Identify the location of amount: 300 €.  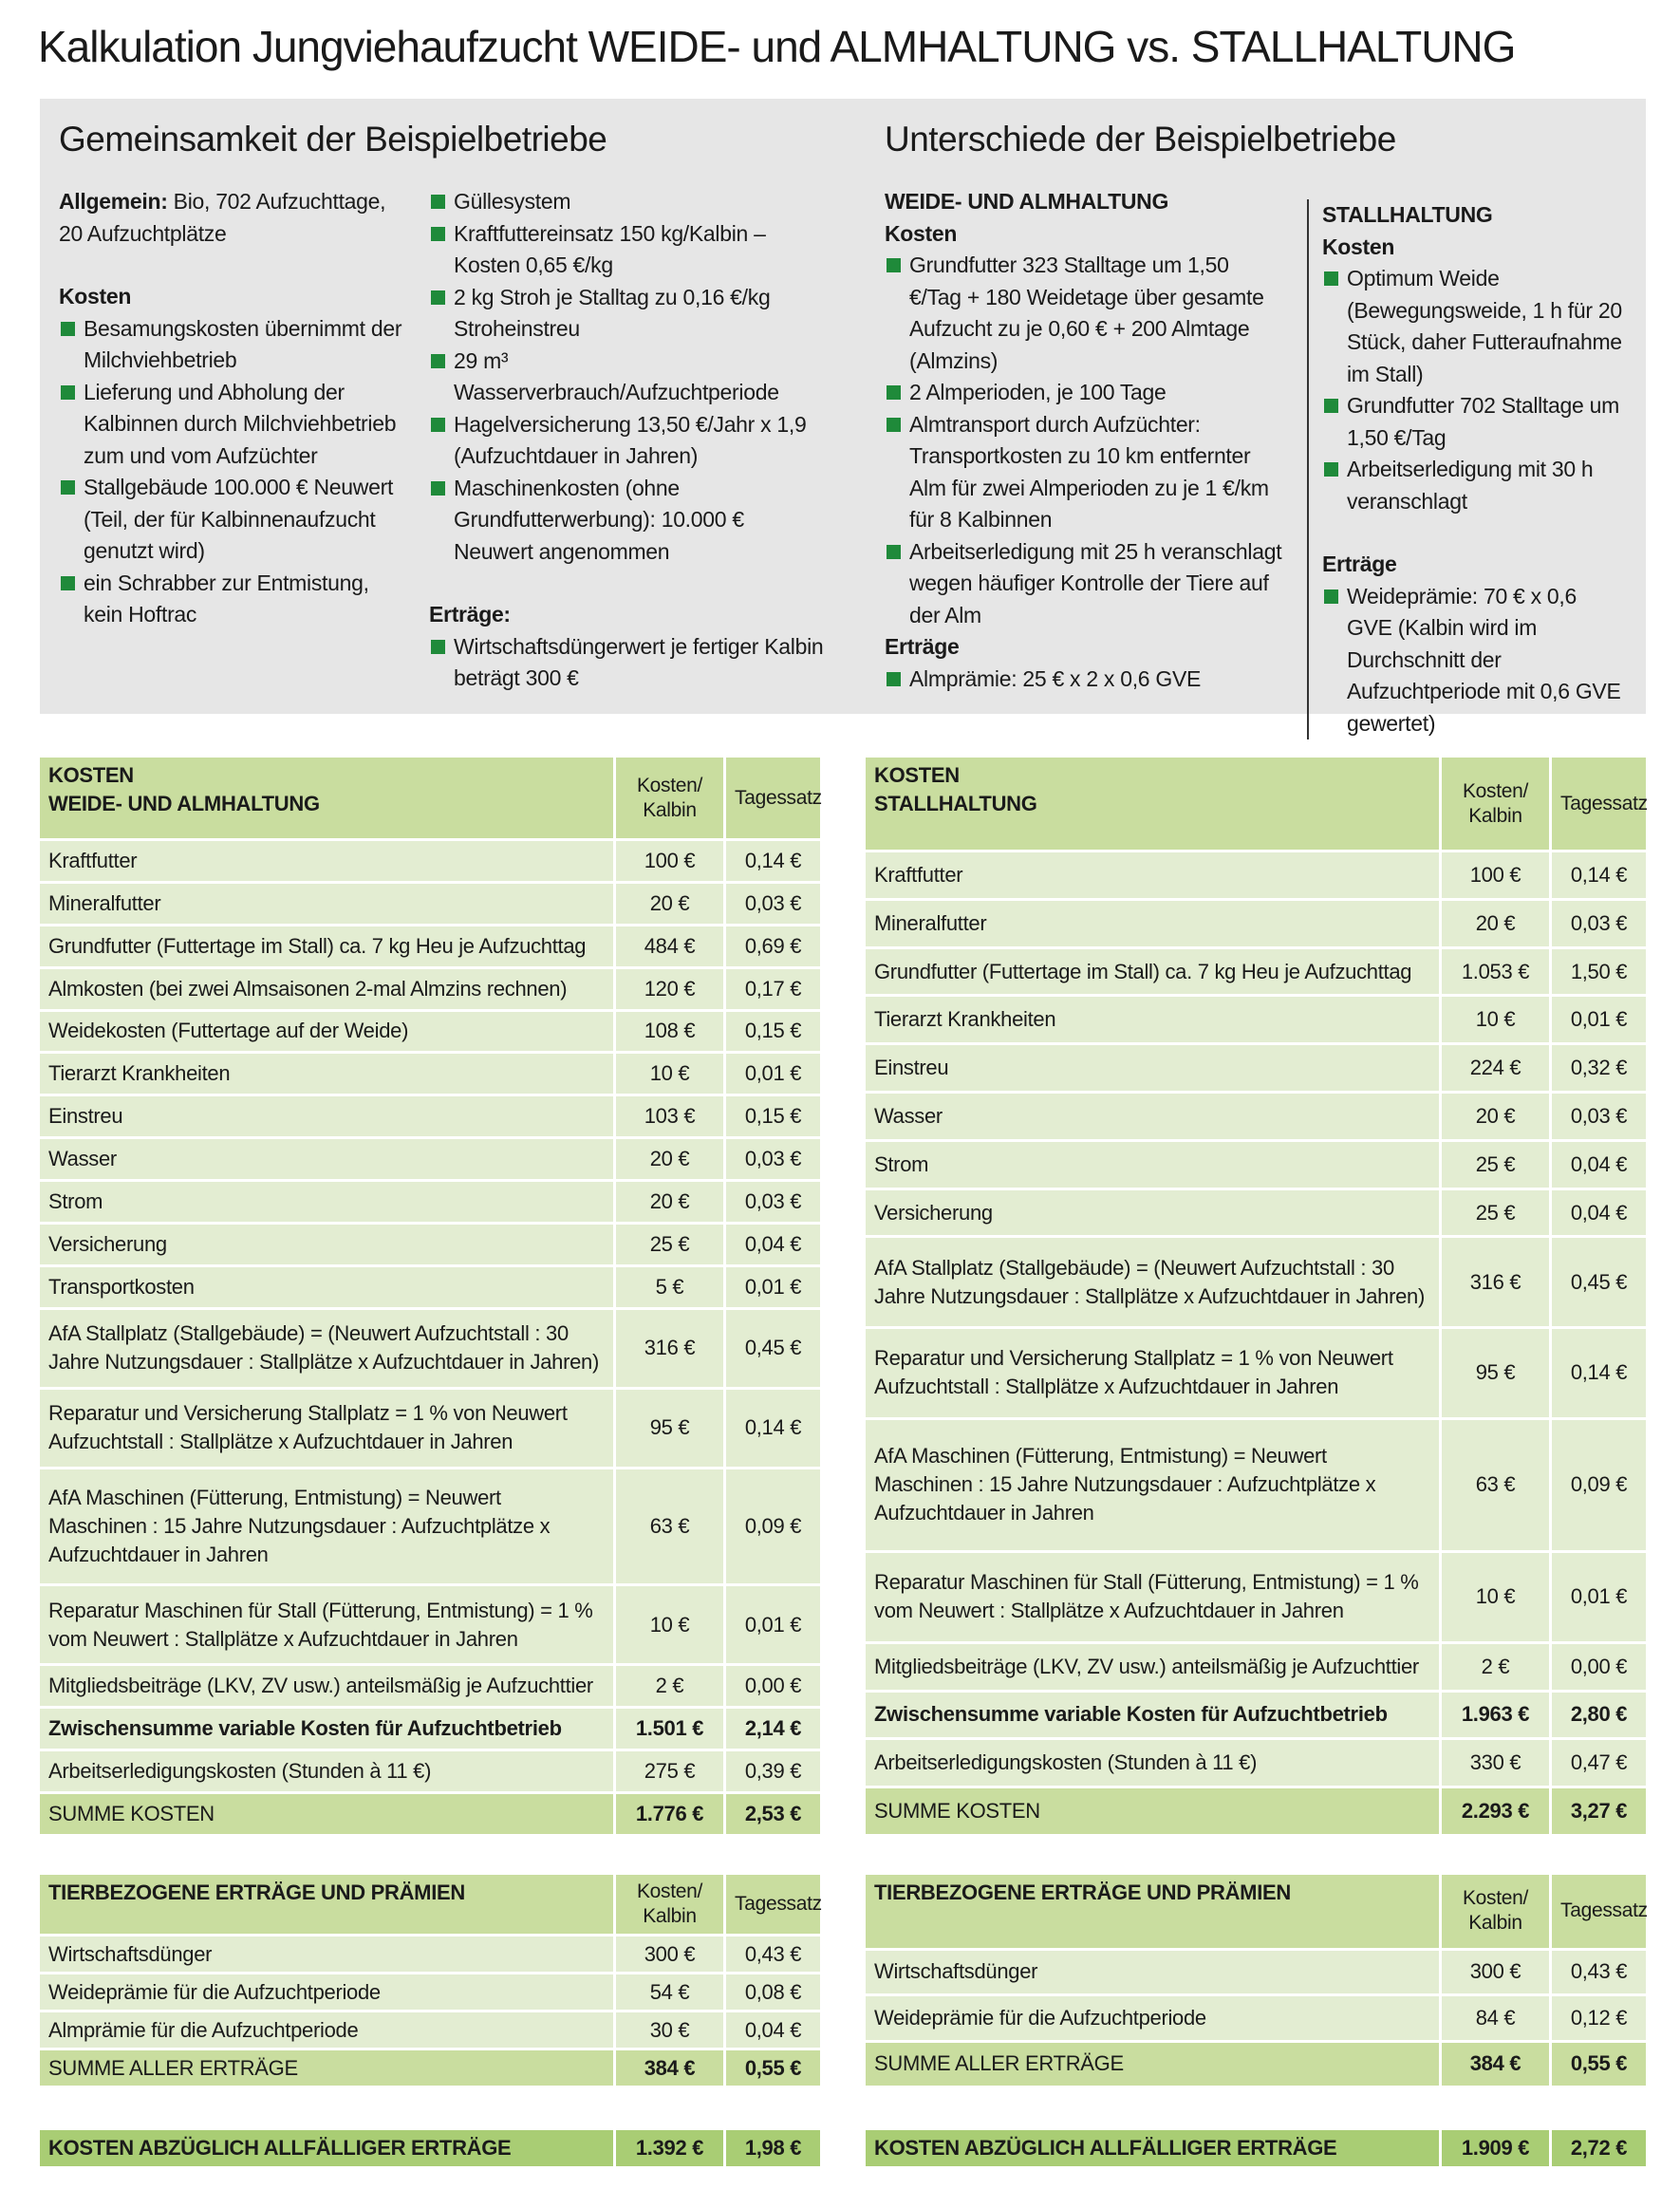
(1494, 1972).